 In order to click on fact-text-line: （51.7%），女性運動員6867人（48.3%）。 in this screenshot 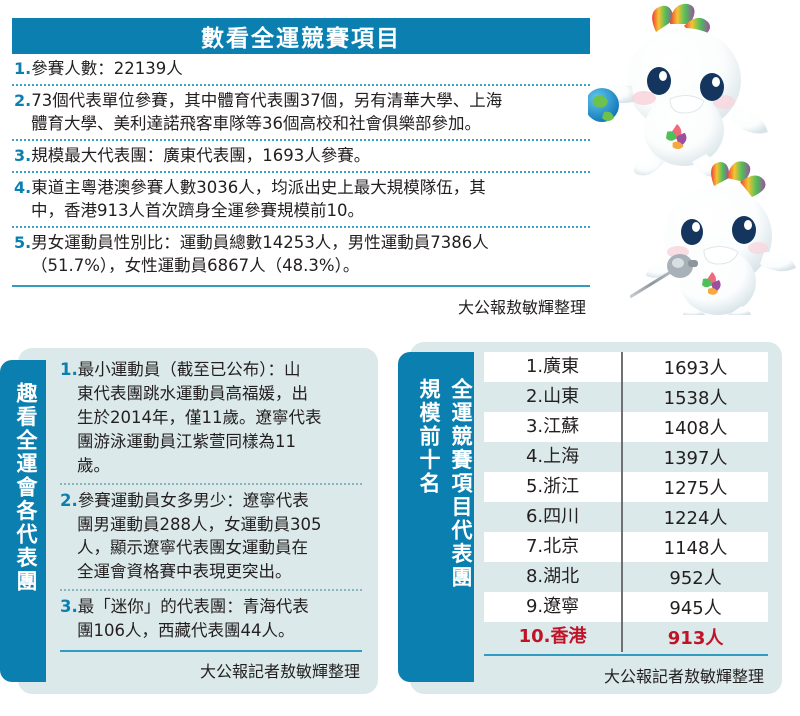, I will do `click(195, 266)`.